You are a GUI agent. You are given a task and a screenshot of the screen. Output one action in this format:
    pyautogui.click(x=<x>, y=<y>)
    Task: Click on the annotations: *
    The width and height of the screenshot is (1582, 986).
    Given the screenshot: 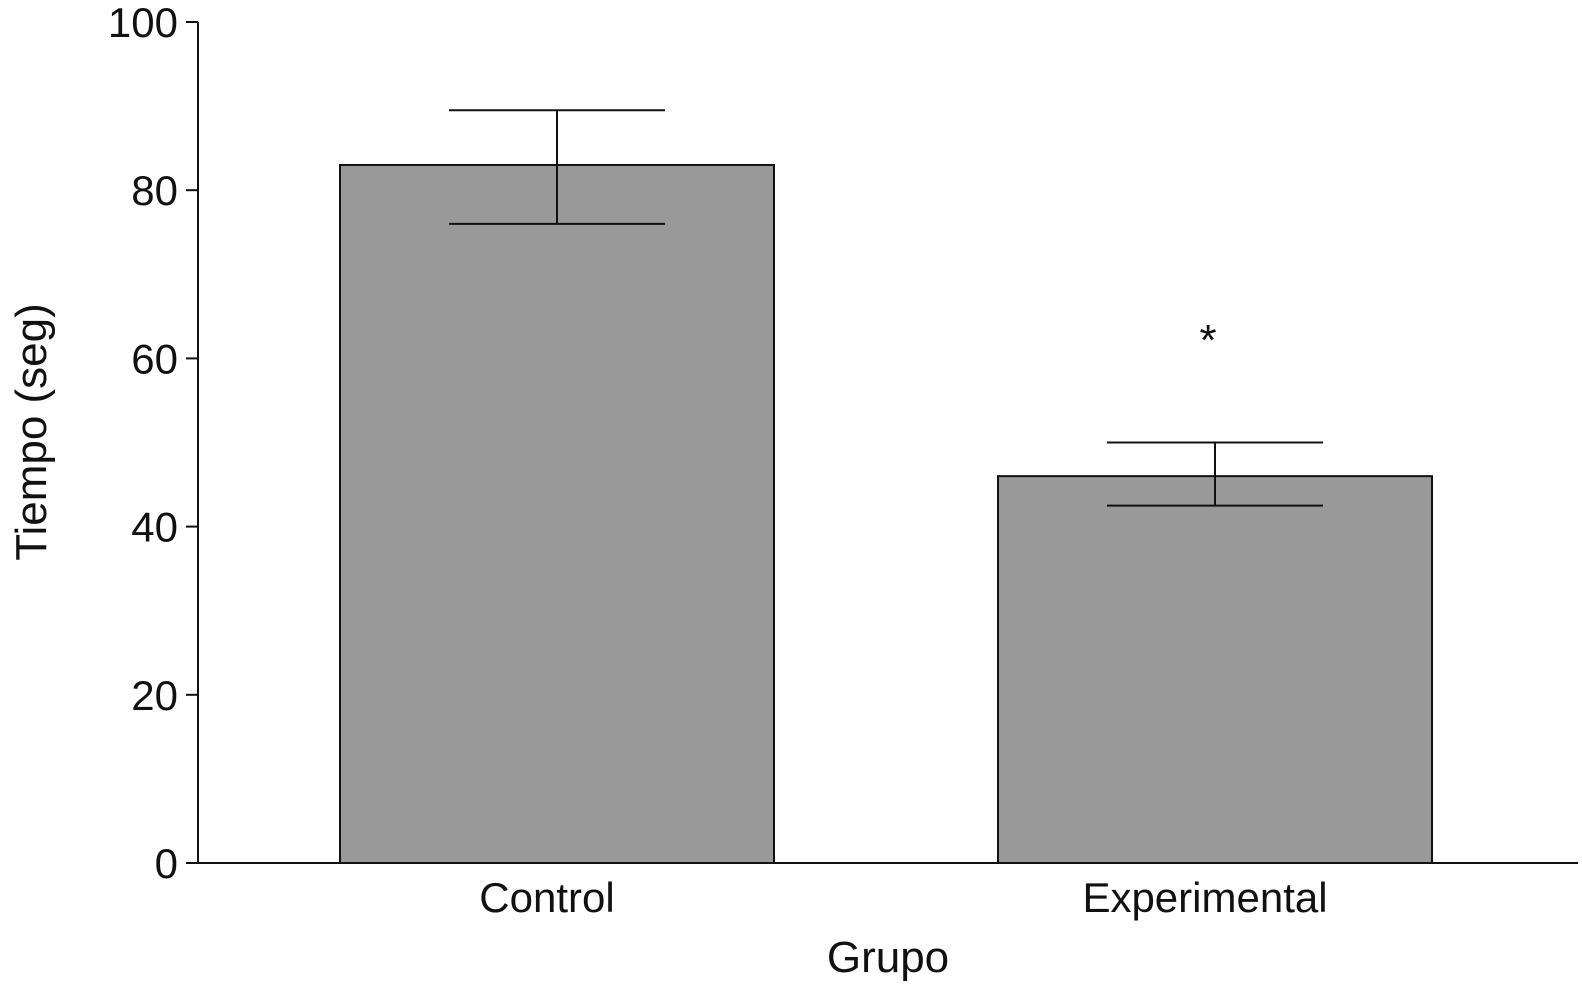 What is the action you would take?
    pyautogui.click(x=1207, y=340)
    